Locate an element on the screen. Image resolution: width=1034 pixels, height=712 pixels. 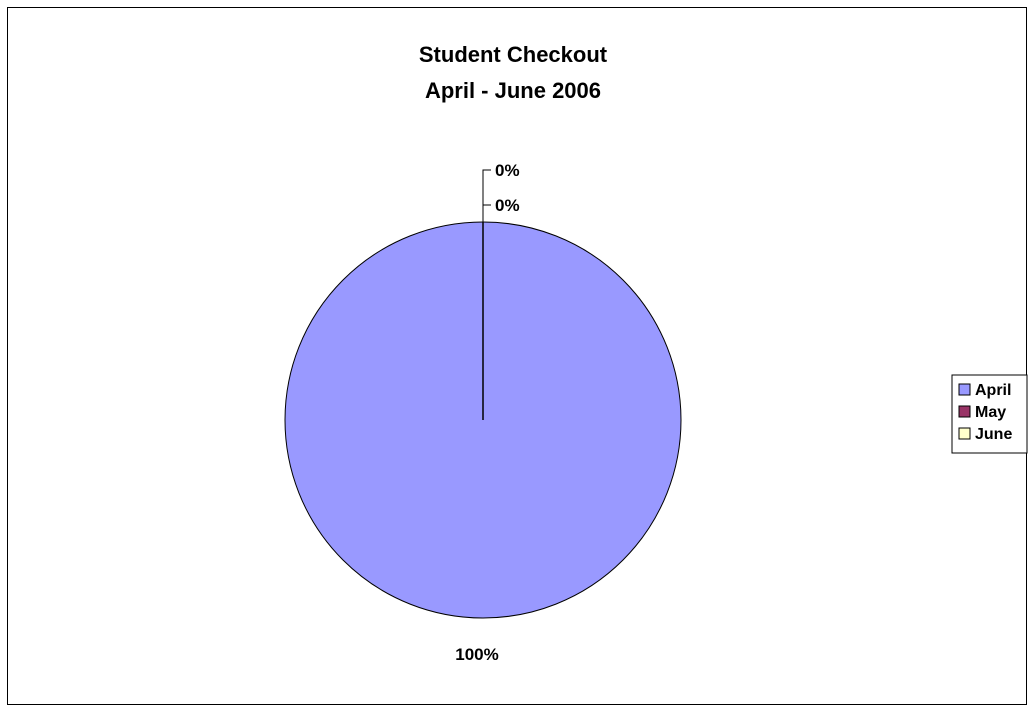
leader-line-may is located at coordinates (486, 213).